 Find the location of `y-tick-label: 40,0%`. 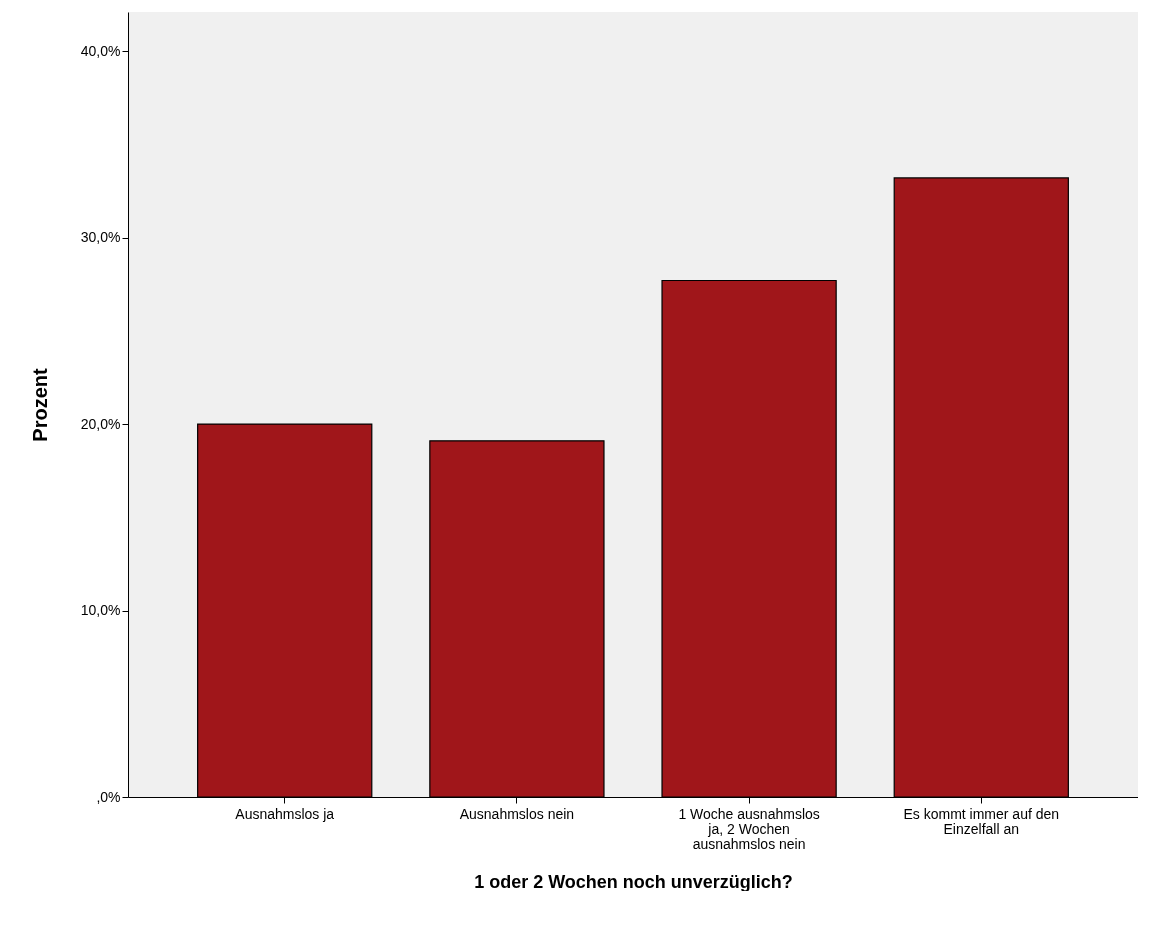

y-tick-label: 40,0% is located at coordinates (100, 50).